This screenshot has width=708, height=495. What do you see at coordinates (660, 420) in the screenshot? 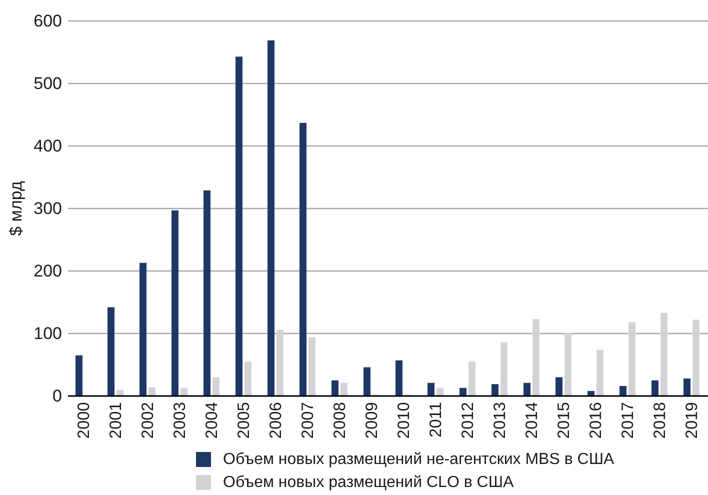
I see `x-tick-label: 2018` at bounding box center [660, 420].